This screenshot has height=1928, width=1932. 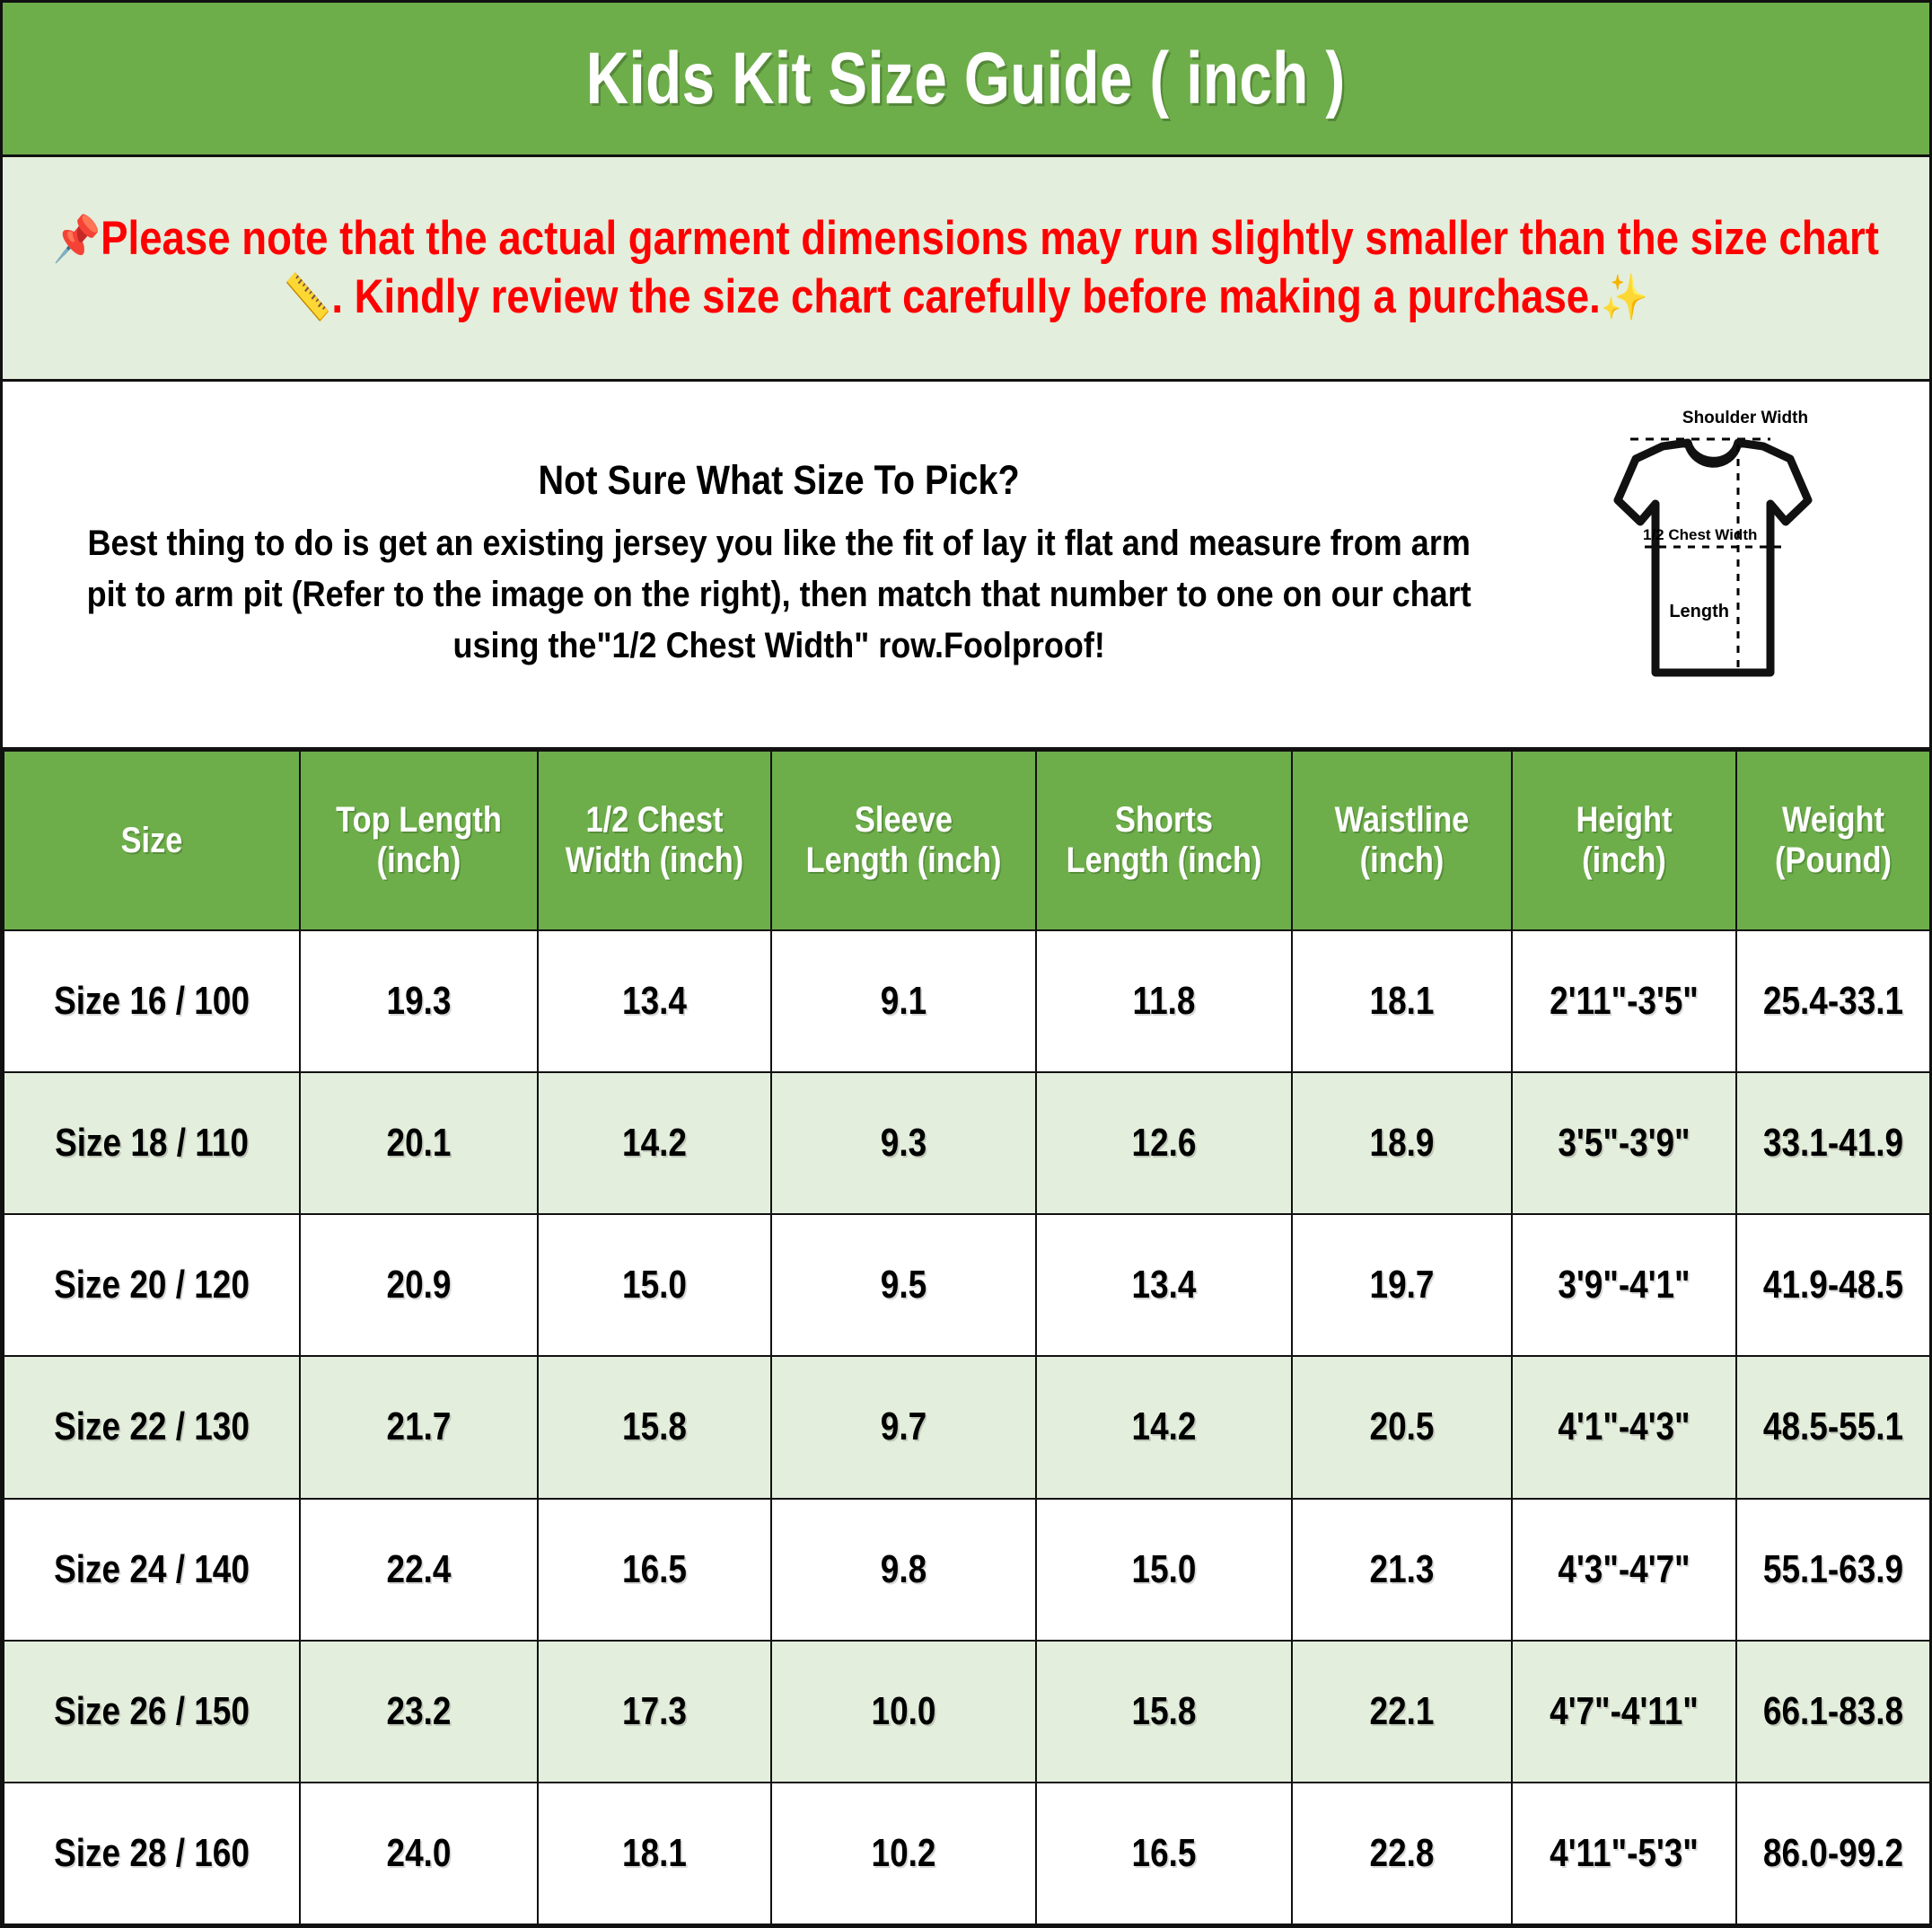 What do you see at coordinates (419, 1426) in the screenshot?
I see `cell-top-length-text: 21.7` at bounding box center [419, 1426].